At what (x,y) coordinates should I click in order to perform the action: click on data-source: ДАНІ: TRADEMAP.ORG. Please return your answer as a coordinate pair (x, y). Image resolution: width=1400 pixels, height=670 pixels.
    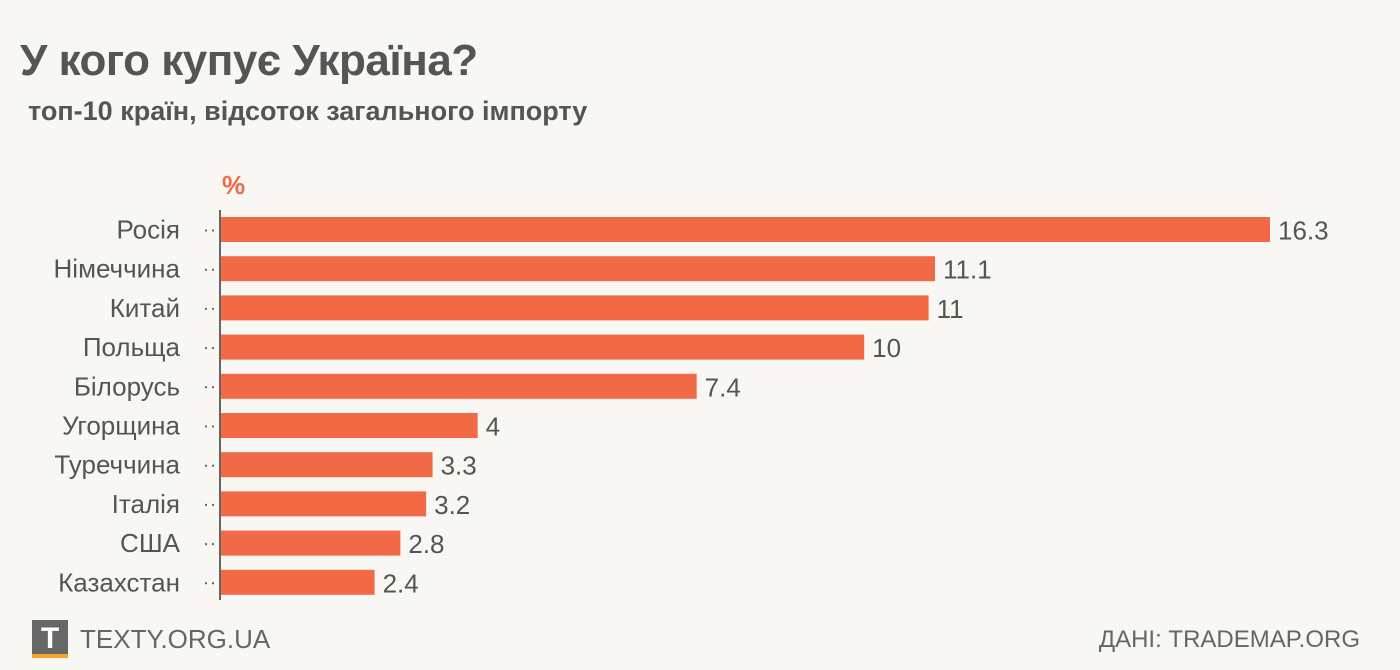
    Looking at the image, I should click on (1229, 639).